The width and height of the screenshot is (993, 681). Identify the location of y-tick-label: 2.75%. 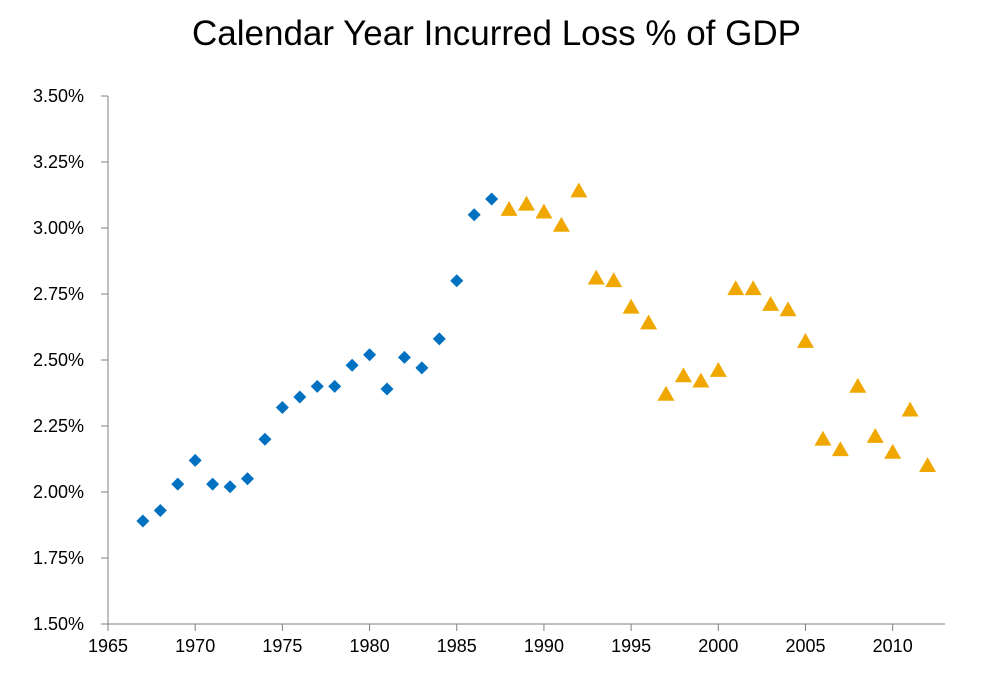
(58, 294).